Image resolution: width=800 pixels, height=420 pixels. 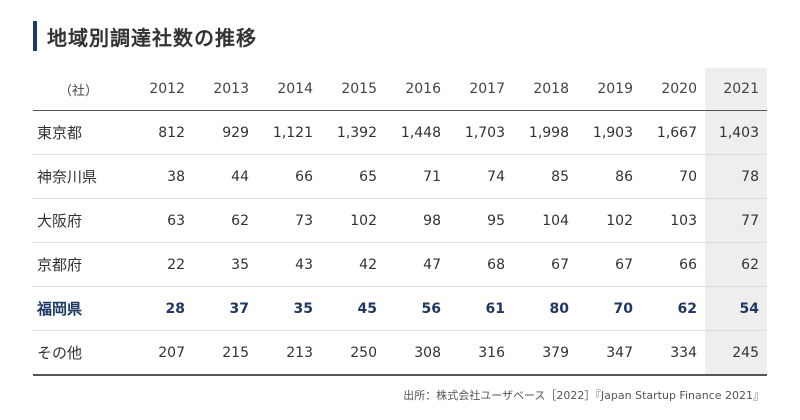 I want to click on table-cell: 98, so click(x=417, y=220).